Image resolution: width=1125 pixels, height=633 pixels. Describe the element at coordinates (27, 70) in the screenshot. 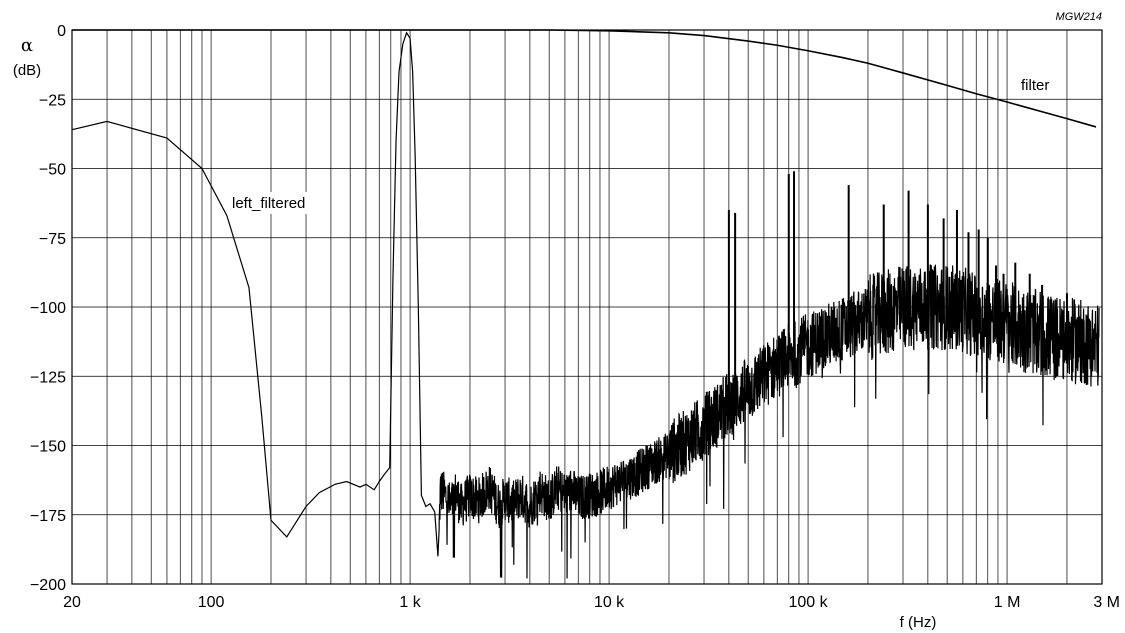

I see `y-axis-unit: (dB)` at that location.